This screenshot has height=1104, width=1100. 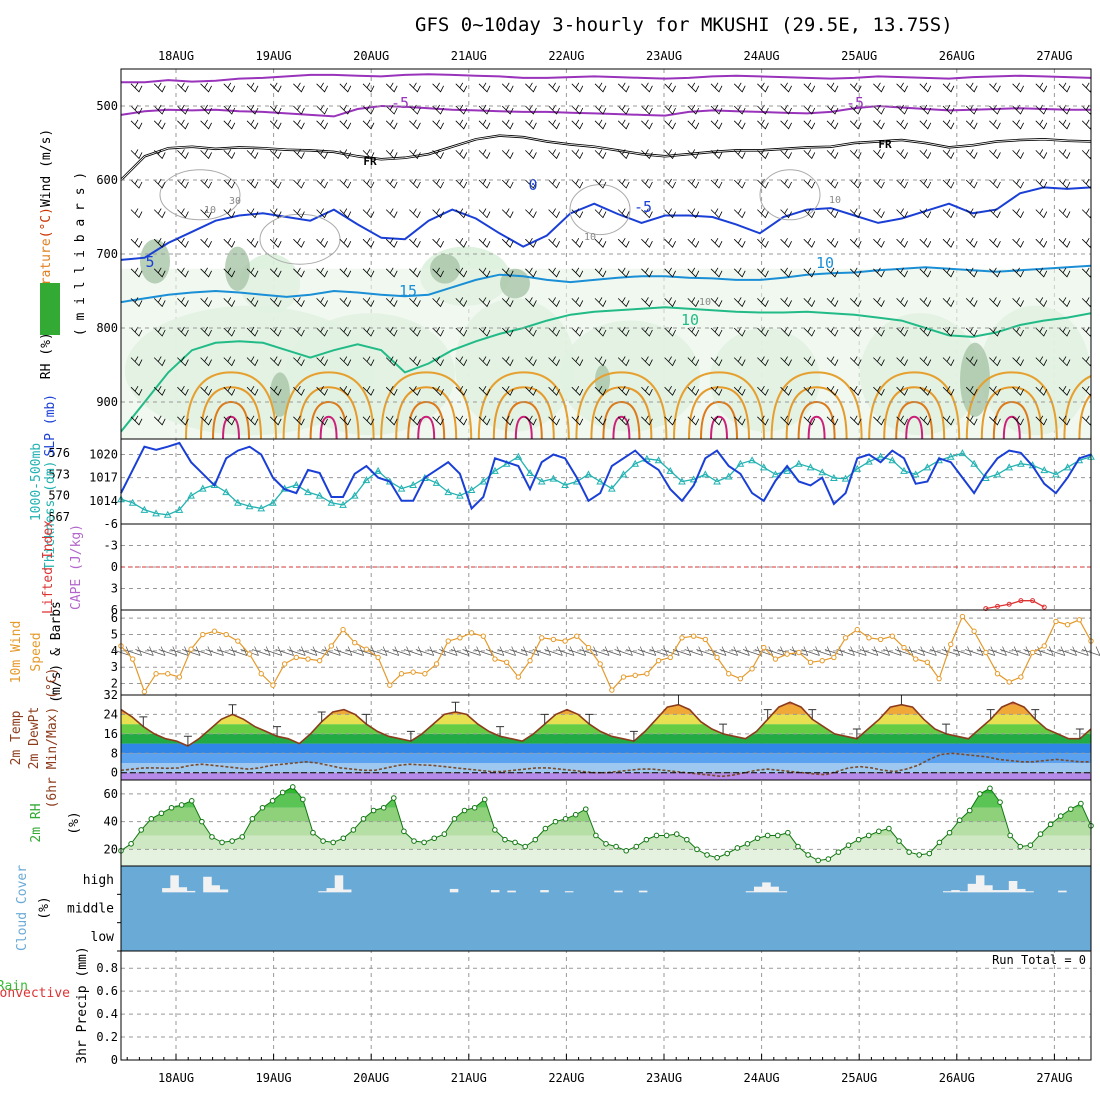 What do you see at coordinates (975, 379) in the screenshot?
I see `rh-shade-dark` at bounding box center [975, 379].